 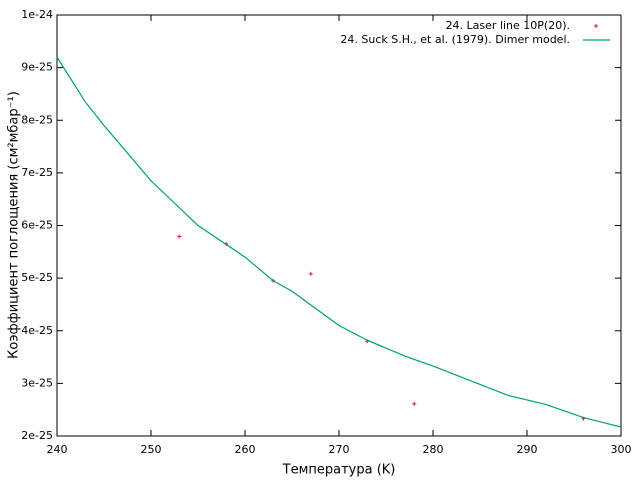 What do you see at coordinates (57, 449) in the screenshot?
I see `x-tick-label: 240` at bounding box center [57, 449].